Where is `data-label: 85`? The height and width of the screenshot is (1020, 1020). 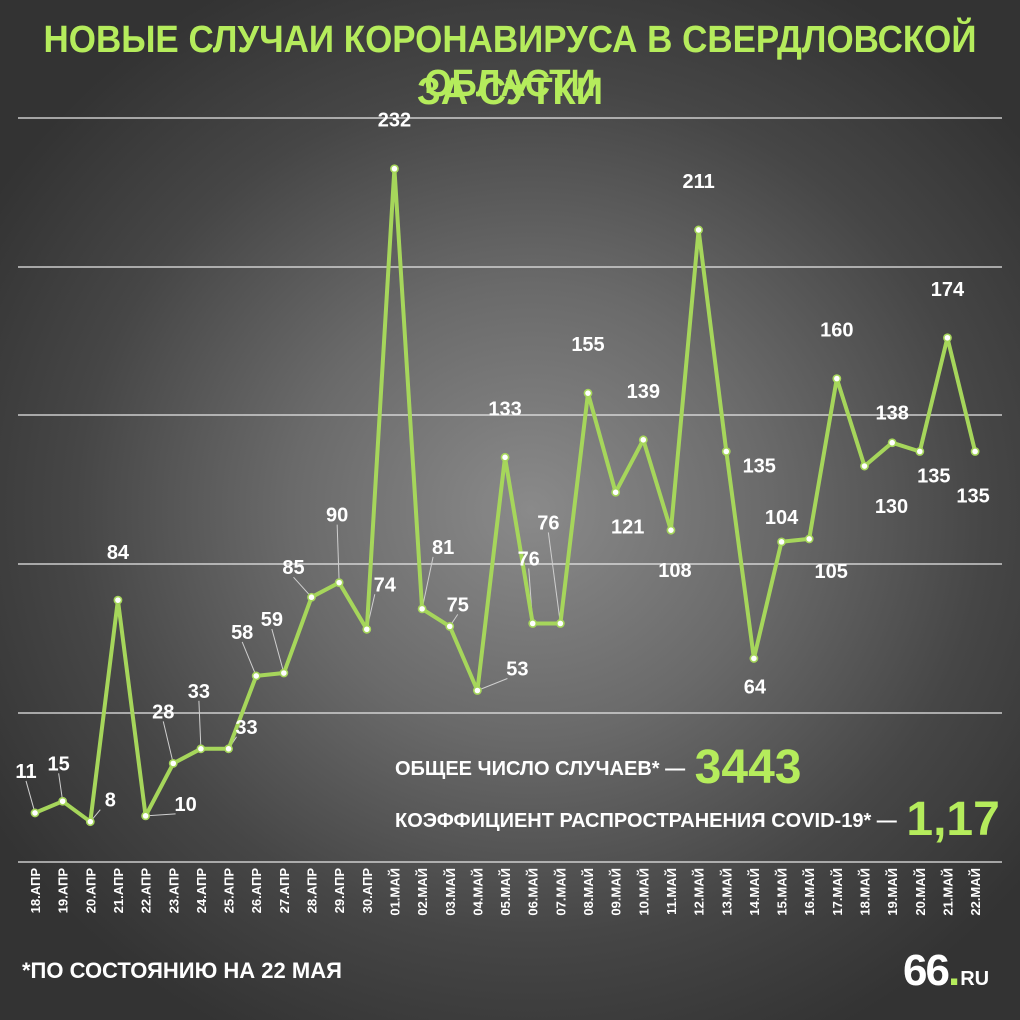 data-label: 85 is located at coordinates (293, 568).